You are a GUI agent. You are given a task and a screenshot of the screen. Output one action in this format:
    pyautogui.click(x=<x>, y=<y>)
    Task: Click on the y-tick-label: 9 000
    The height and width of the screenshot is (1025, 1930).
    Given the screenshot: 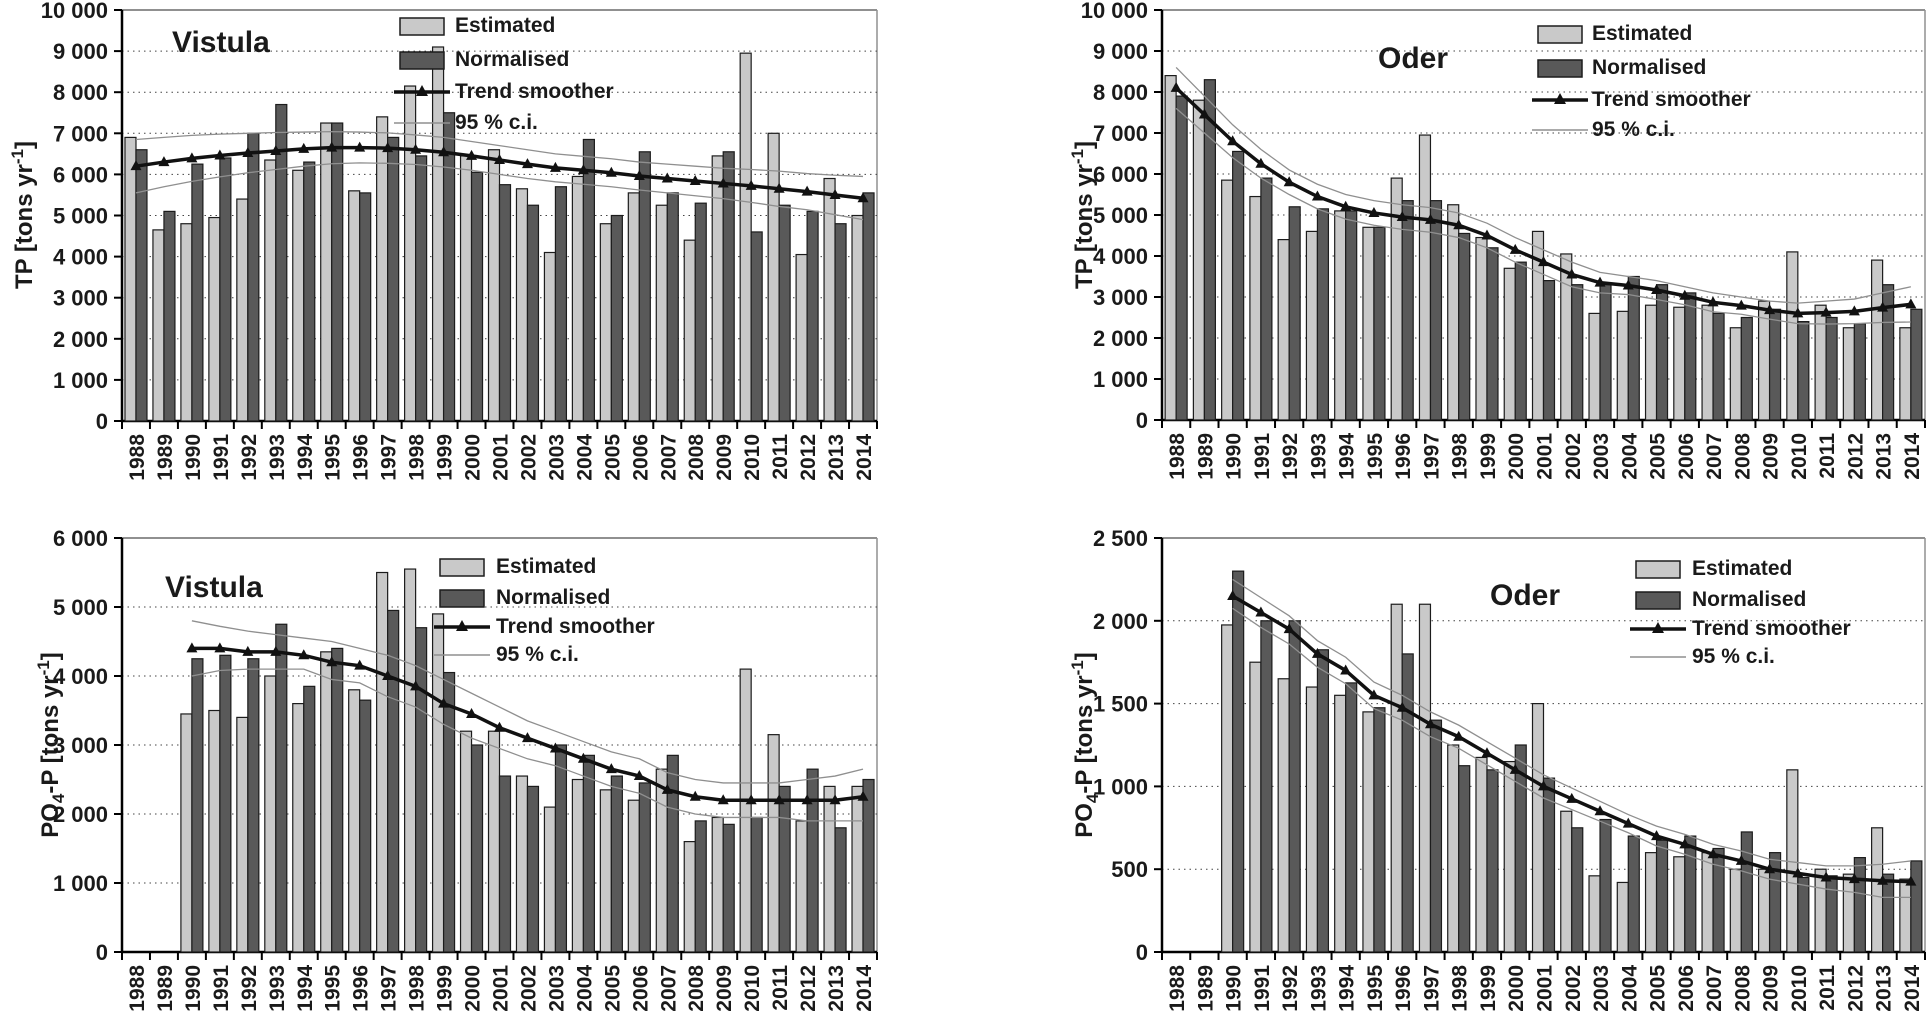 What is the action you would take?
    pyautogui.click(x=1120, y=51)
    